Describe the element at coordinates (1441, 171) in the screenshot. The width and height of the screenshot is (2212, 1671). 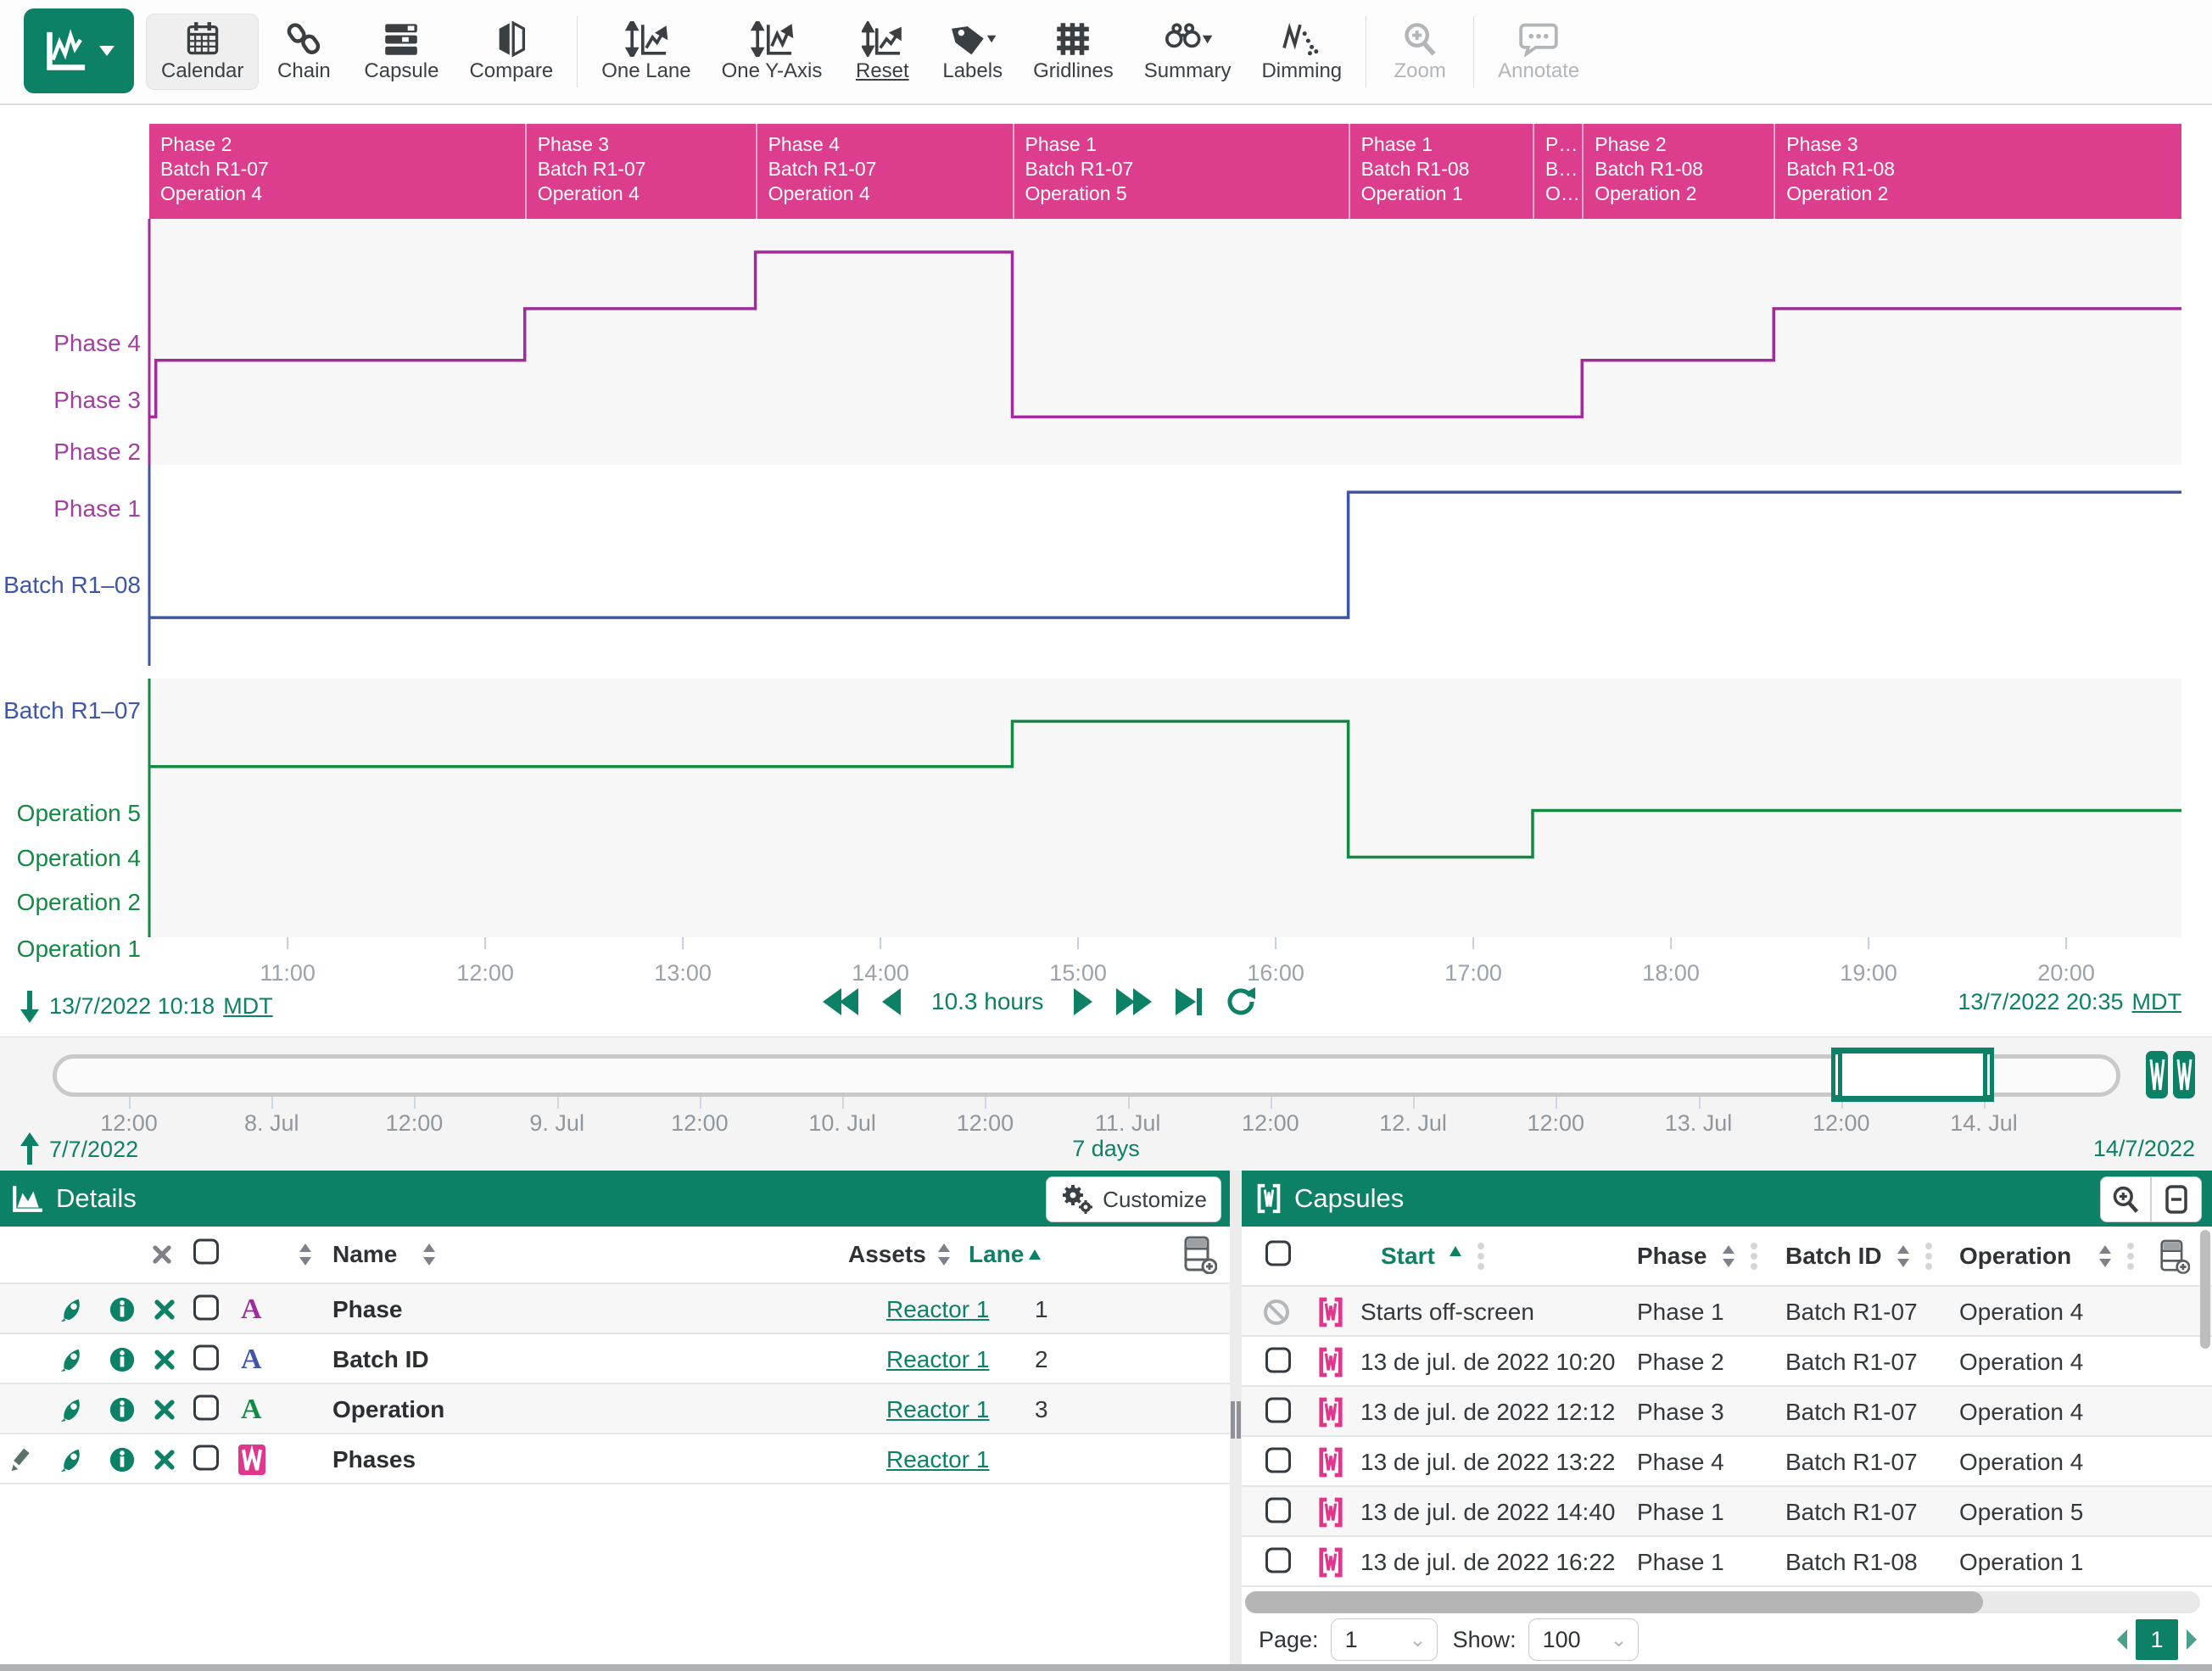
I see `capsule-header-segment: Phase 1 Batch R1-08 Operation 1` at that location.